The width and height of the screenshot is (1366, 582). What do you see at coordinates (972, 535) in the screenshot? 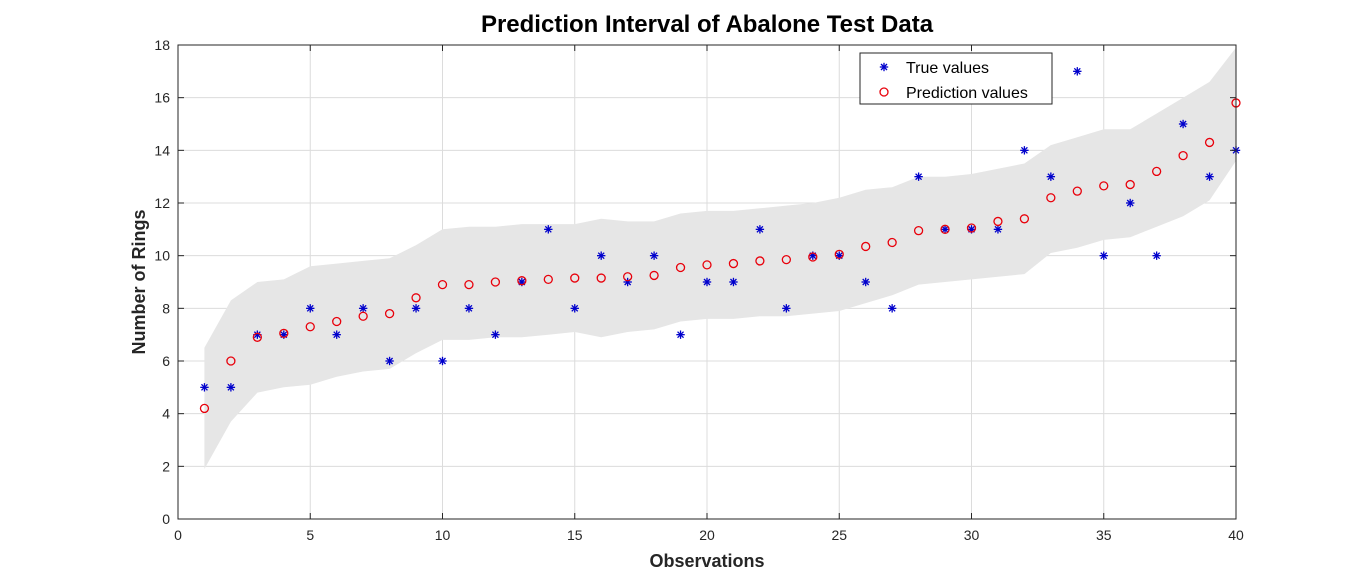
I see `x-tick-label: 30` at bounding box center [972, 535].